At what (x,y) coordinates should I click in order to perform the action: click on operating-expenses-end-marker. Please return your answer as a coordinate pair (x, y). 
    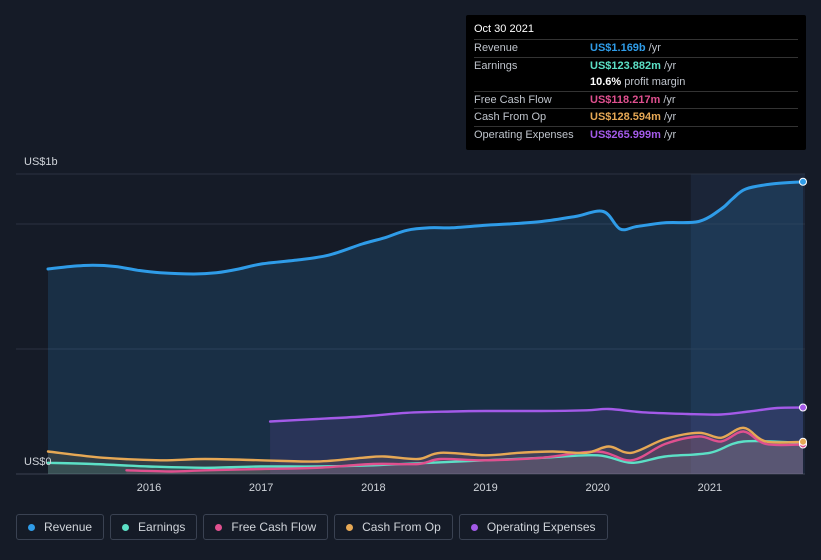
    Looking at the image, I should click on (803, 407).